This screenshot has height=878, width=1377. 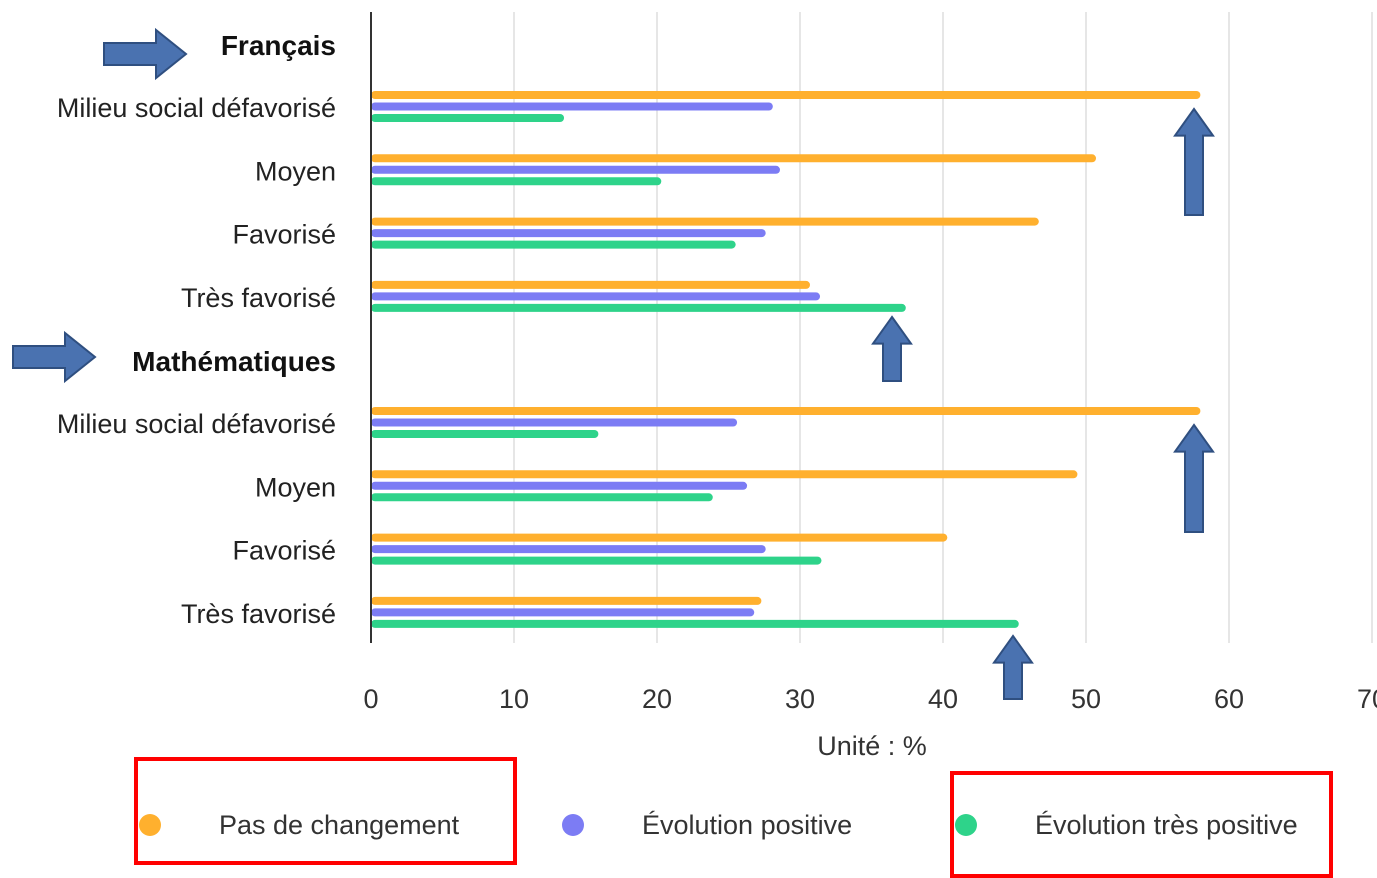 What do you see at coordinates (657, 699) in the screenshot?
I see `x-tick-label: 20` at bounding box center [657, 699].